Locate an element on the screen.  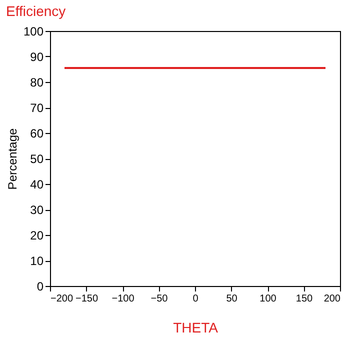
x-tick-label: −150 is located at coordinates (86, 299).